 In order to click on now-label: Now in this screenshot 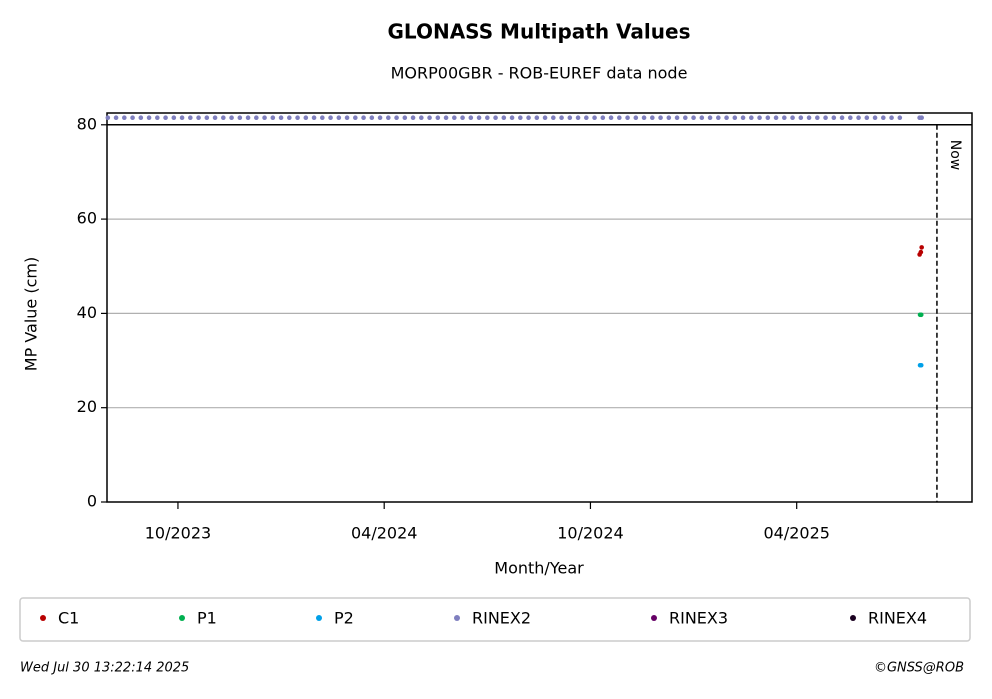, I will do `click(955, 155)`.